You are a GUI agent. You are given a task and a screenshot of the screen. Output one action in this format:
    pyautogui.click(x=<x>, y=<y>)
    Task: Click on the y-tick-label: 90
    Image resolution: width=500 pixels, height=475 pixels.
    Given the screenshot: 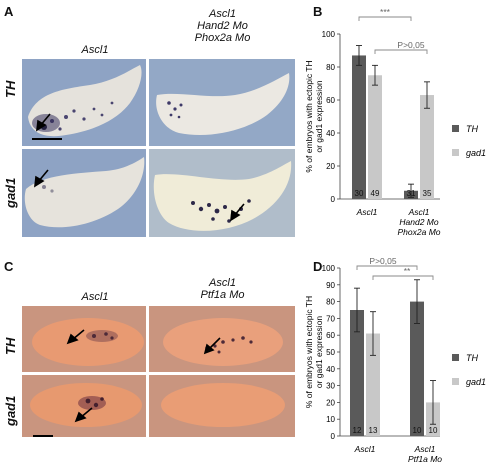 What is the action you would take?
    pyautogui.click(x=330, y=285)
    